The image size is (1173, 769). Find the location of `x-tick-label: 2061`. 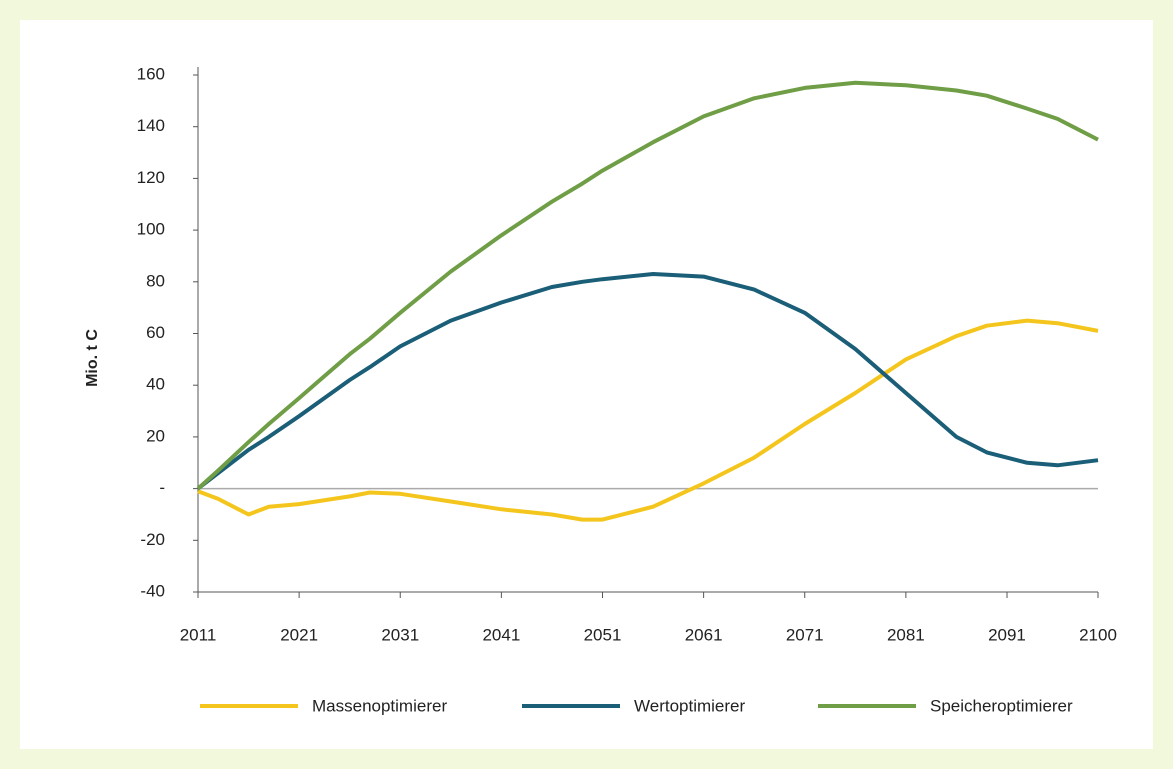

x-tick-label: 2061 is located at coordinates (704, 634).